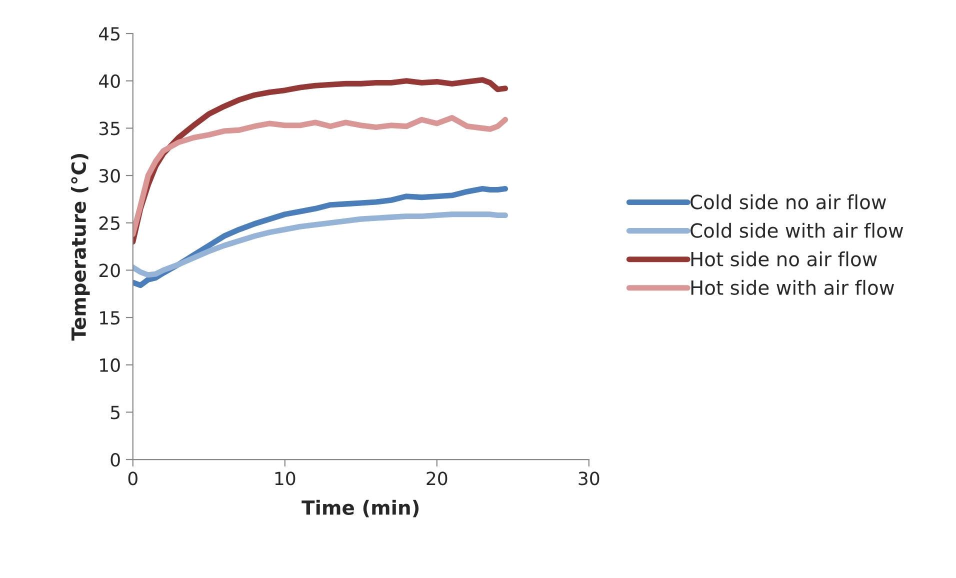 The image size is (956, 578). Describe the element at coordinates (110, 365) in the screenshot. I see `y-tick-label: 10` at that location.